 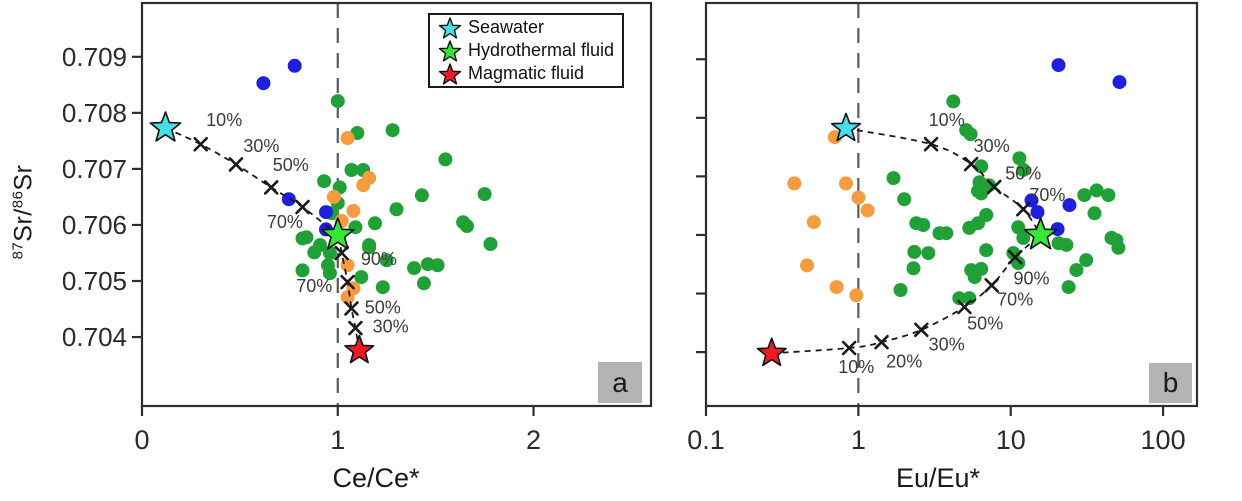 What do you see at coordinates (1040, 233) in the screenshot?
I see `hydrothermal-fluid-star` at bounding box center [1040, 233].